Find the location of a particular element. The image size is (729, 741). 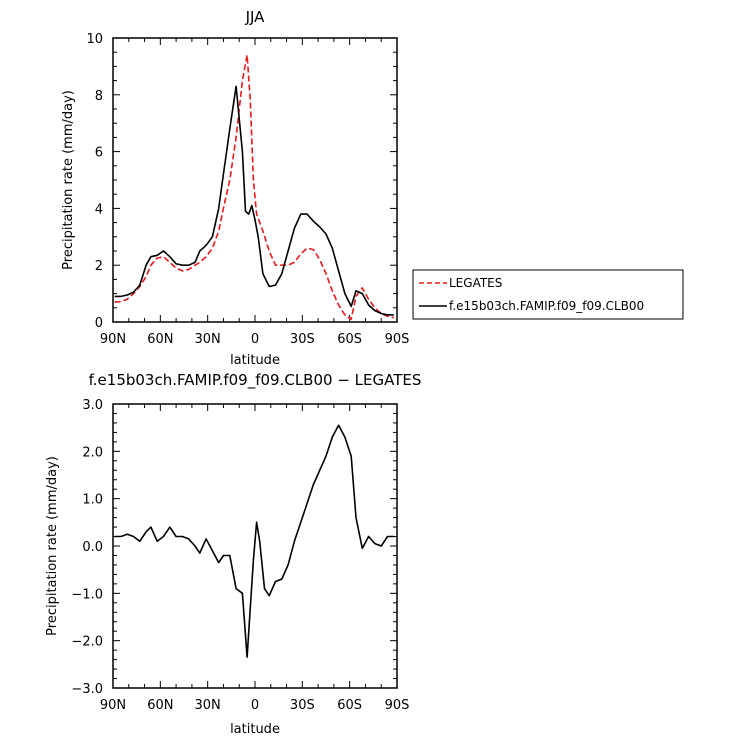

top-x-tick-label: 60S is located at coordinates (349, 339).